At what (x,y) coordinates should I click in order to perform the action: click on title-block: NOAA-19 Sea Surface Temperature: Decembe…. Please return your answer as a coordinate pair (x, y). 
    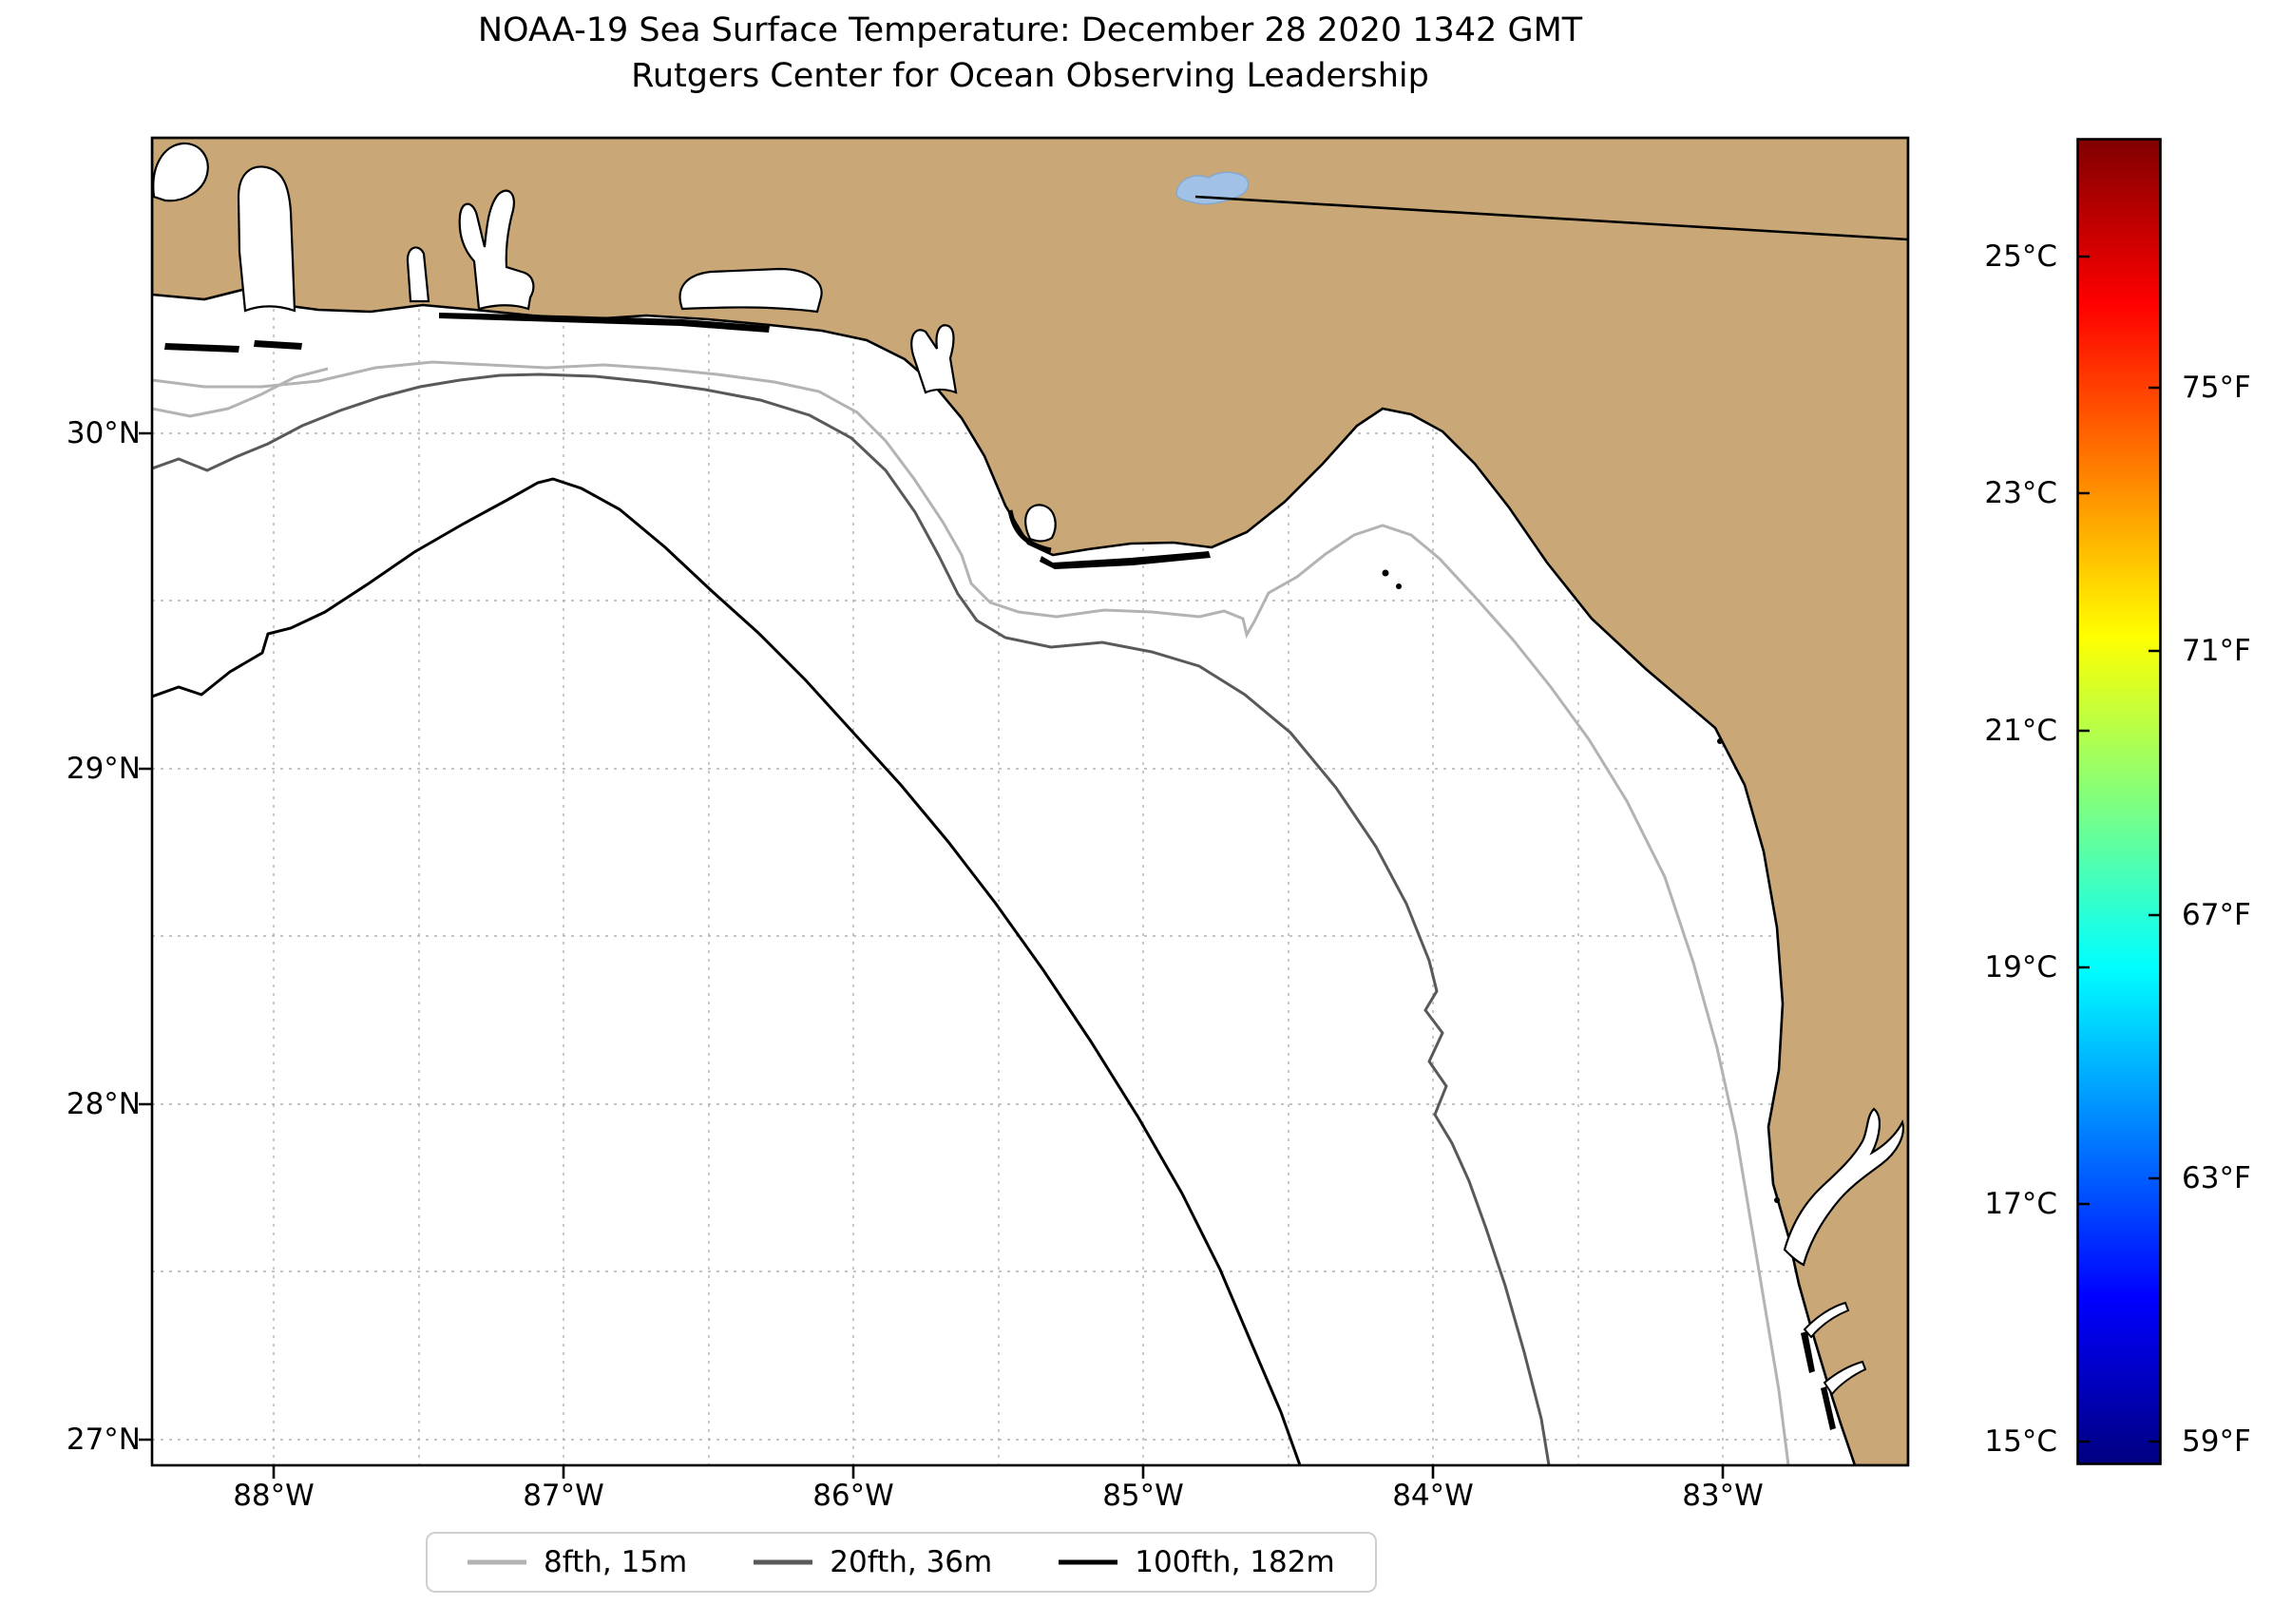
    Looking at the image, I should click on (1030, 54).